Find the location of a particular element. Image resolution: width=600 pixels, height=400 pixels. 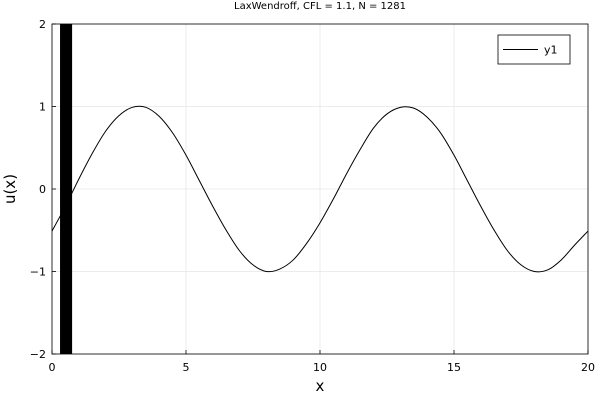

y-tick-label: 0 is located at coordinates (42, 189).